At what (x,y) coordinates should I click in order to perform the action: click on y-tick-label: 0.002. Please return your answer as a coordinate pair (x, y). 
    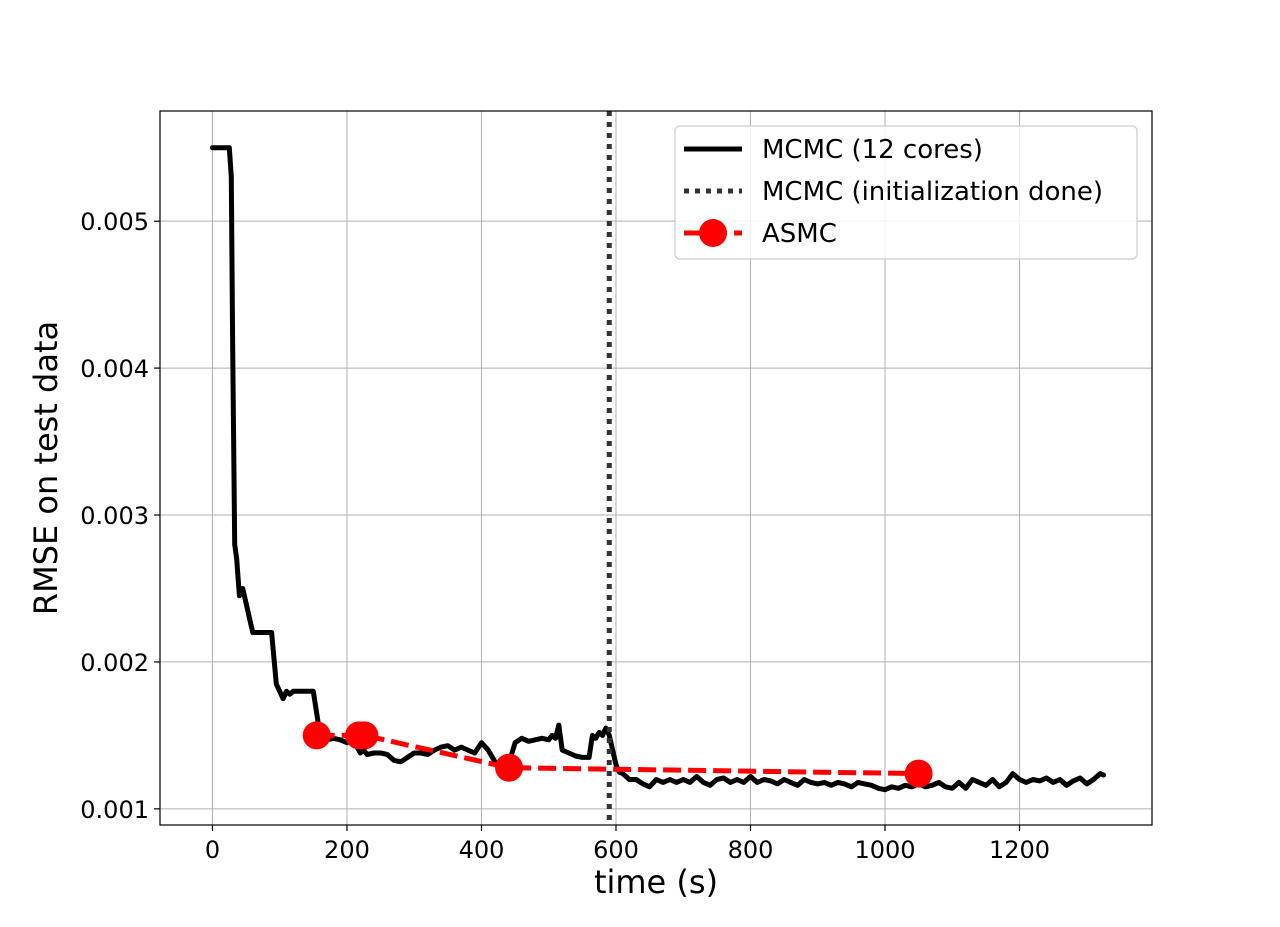
    Looking at the image, I should click on (114, 663).